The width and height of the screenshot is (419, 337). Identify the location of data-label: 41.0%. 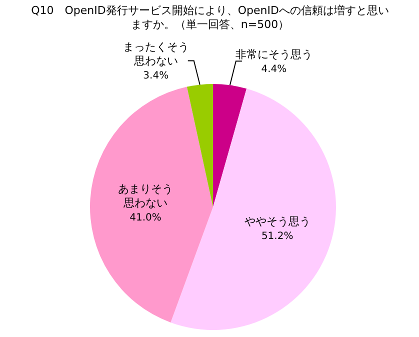
(146, 218).